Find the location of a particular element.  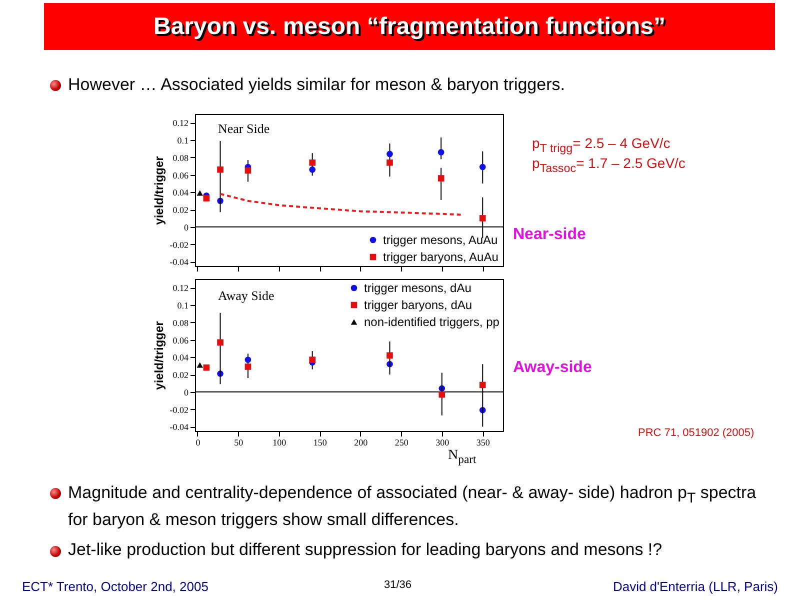

text: PRC 71, 051902 (2005) is located at coordinates (696, 433).